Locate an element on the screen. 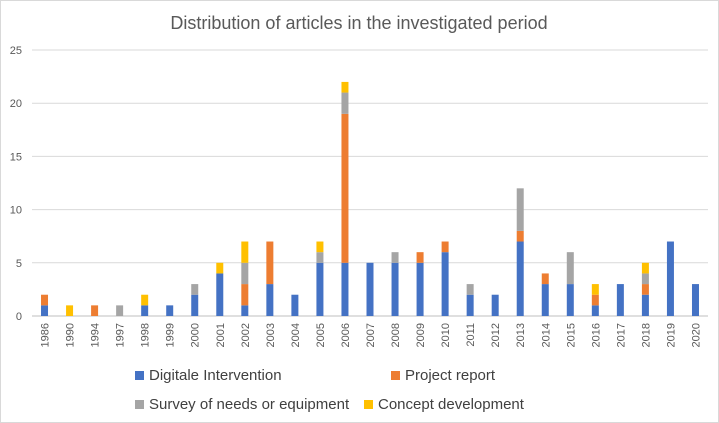  x-tick-label: 1998 is located at coordinates (146, 335).